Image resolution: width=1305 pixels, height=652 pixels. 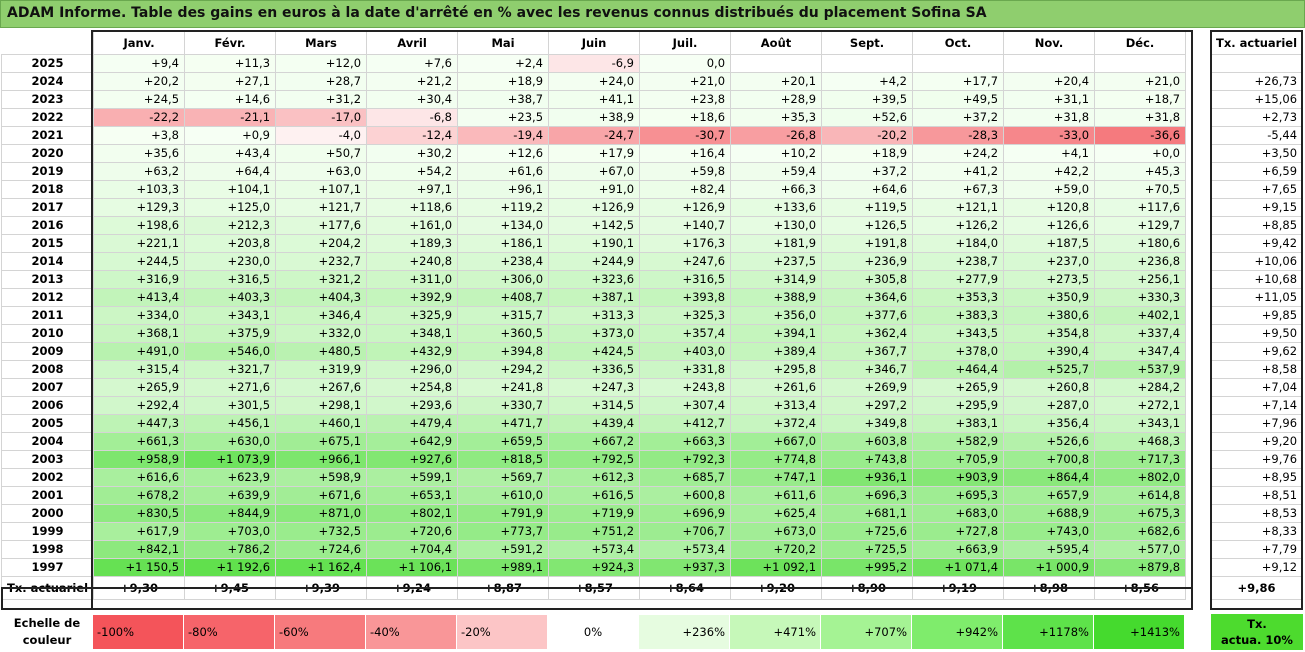 What do you see at coordinates (230, 297) in the screenshot?
I see `gain-cell: +403,3` at bounding box center [230, 297].